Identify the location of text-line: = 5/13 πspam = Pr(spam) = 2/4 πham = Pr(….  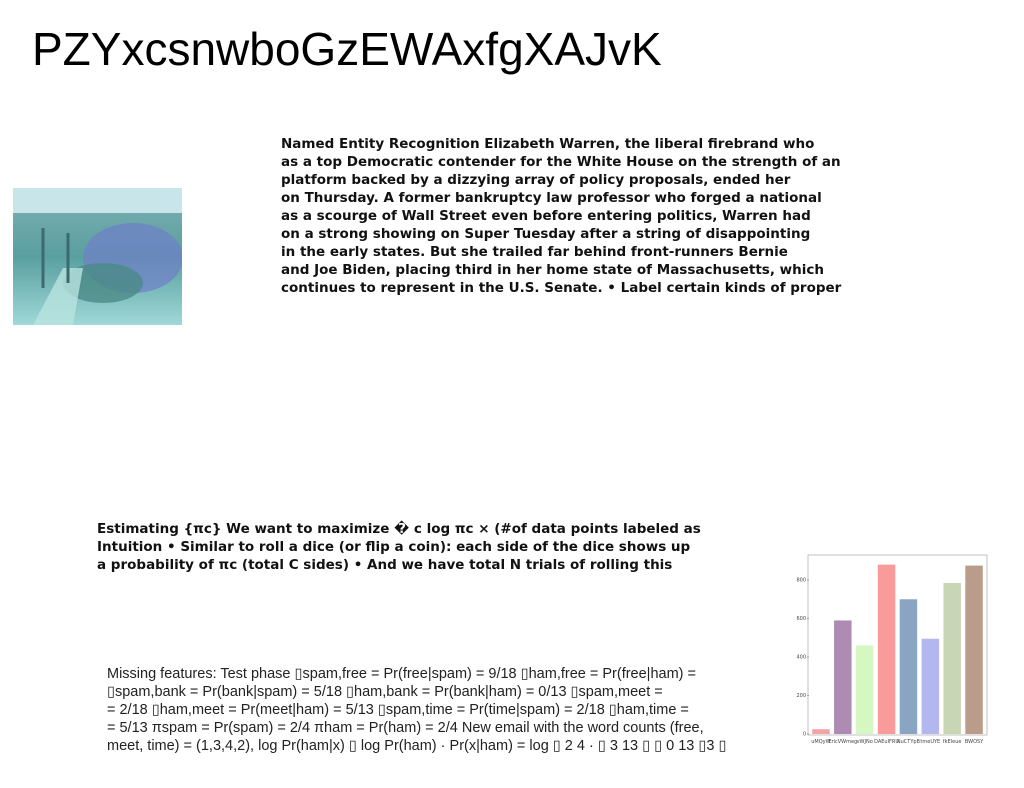
(405, 728).